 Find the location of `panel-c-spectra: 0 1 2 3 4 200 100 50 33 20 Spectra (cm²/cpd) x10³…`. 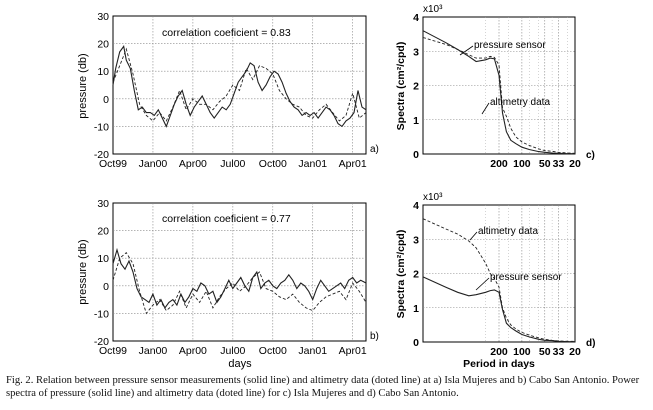

panel-c-spectra: 0 1 2 3 4 200 100 50 33 20 Spectra (cm²/cpd) x10³… is located at coordinates (495, 87).